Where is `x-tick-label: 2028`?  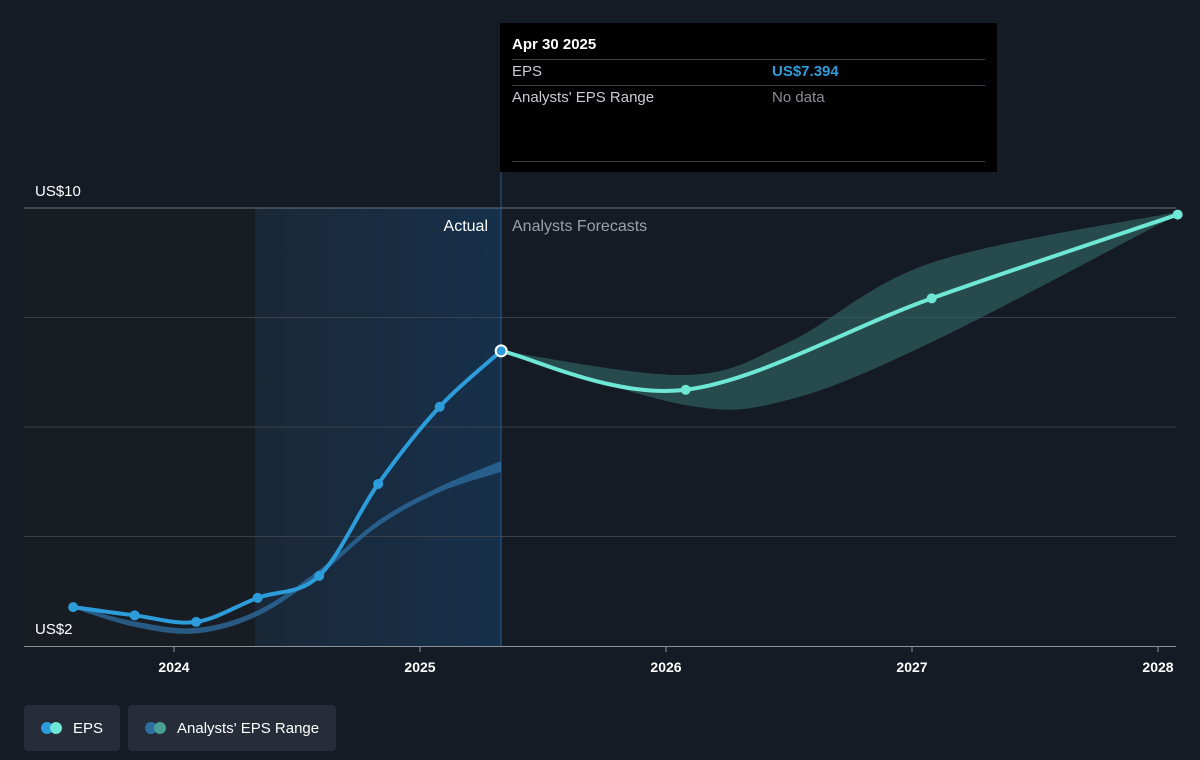 x-tick-label: 2028 is located at coordinates (1157, 667).